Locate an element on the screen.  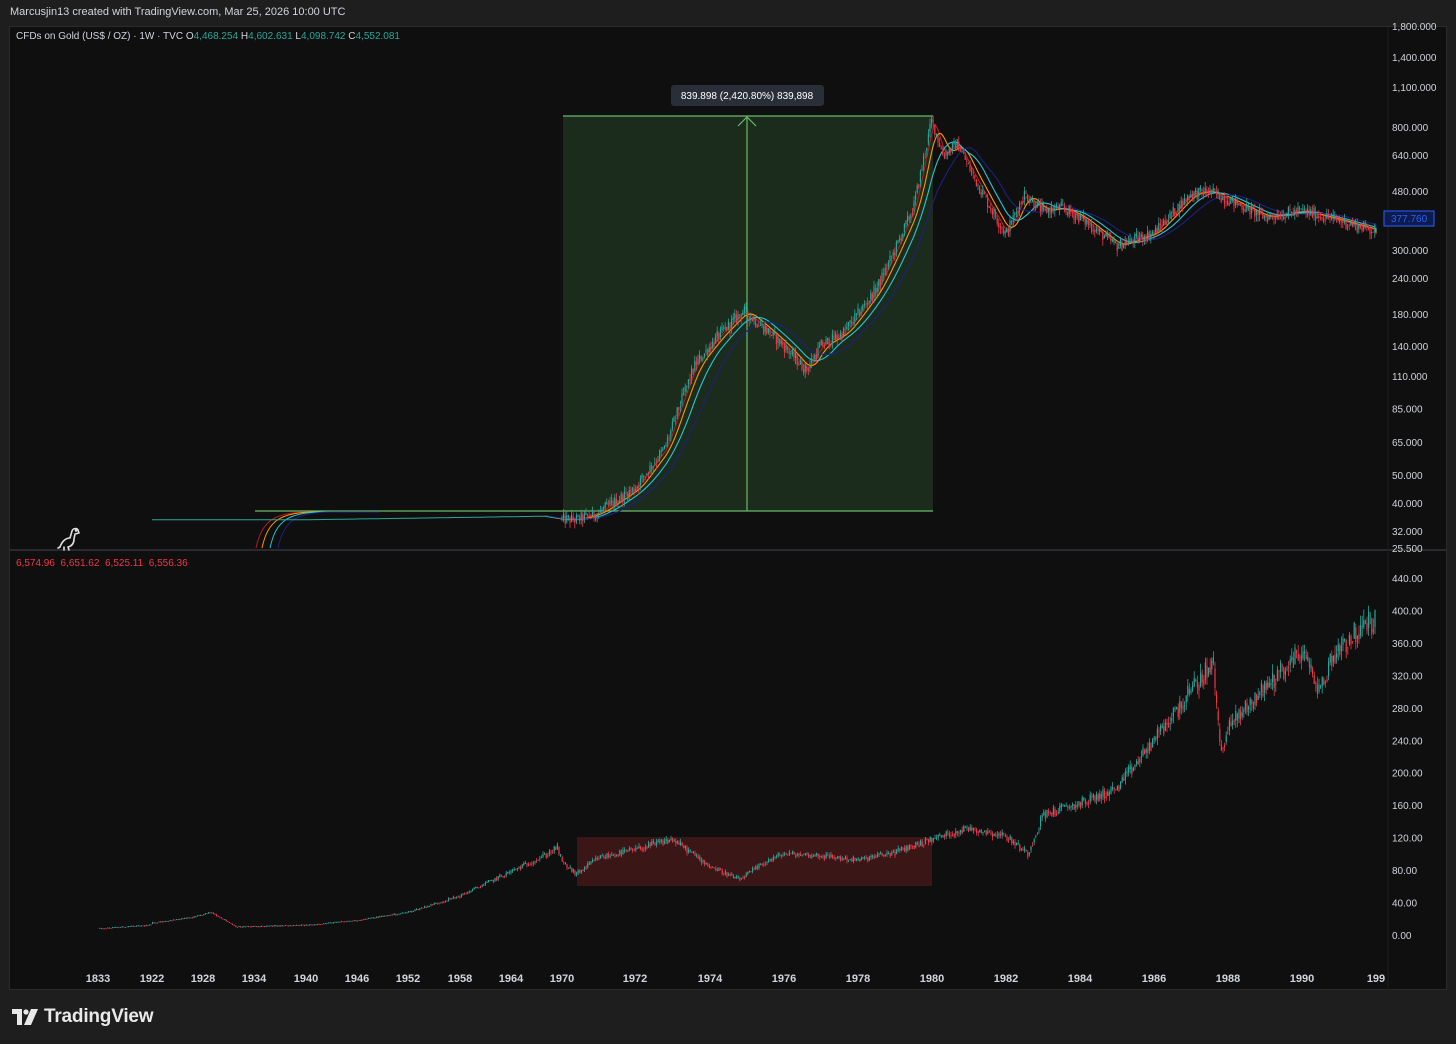
symbol-title: CFDs on Gold (US$ / OZ) · 1W · TVC is located at coordinates (100, 36).